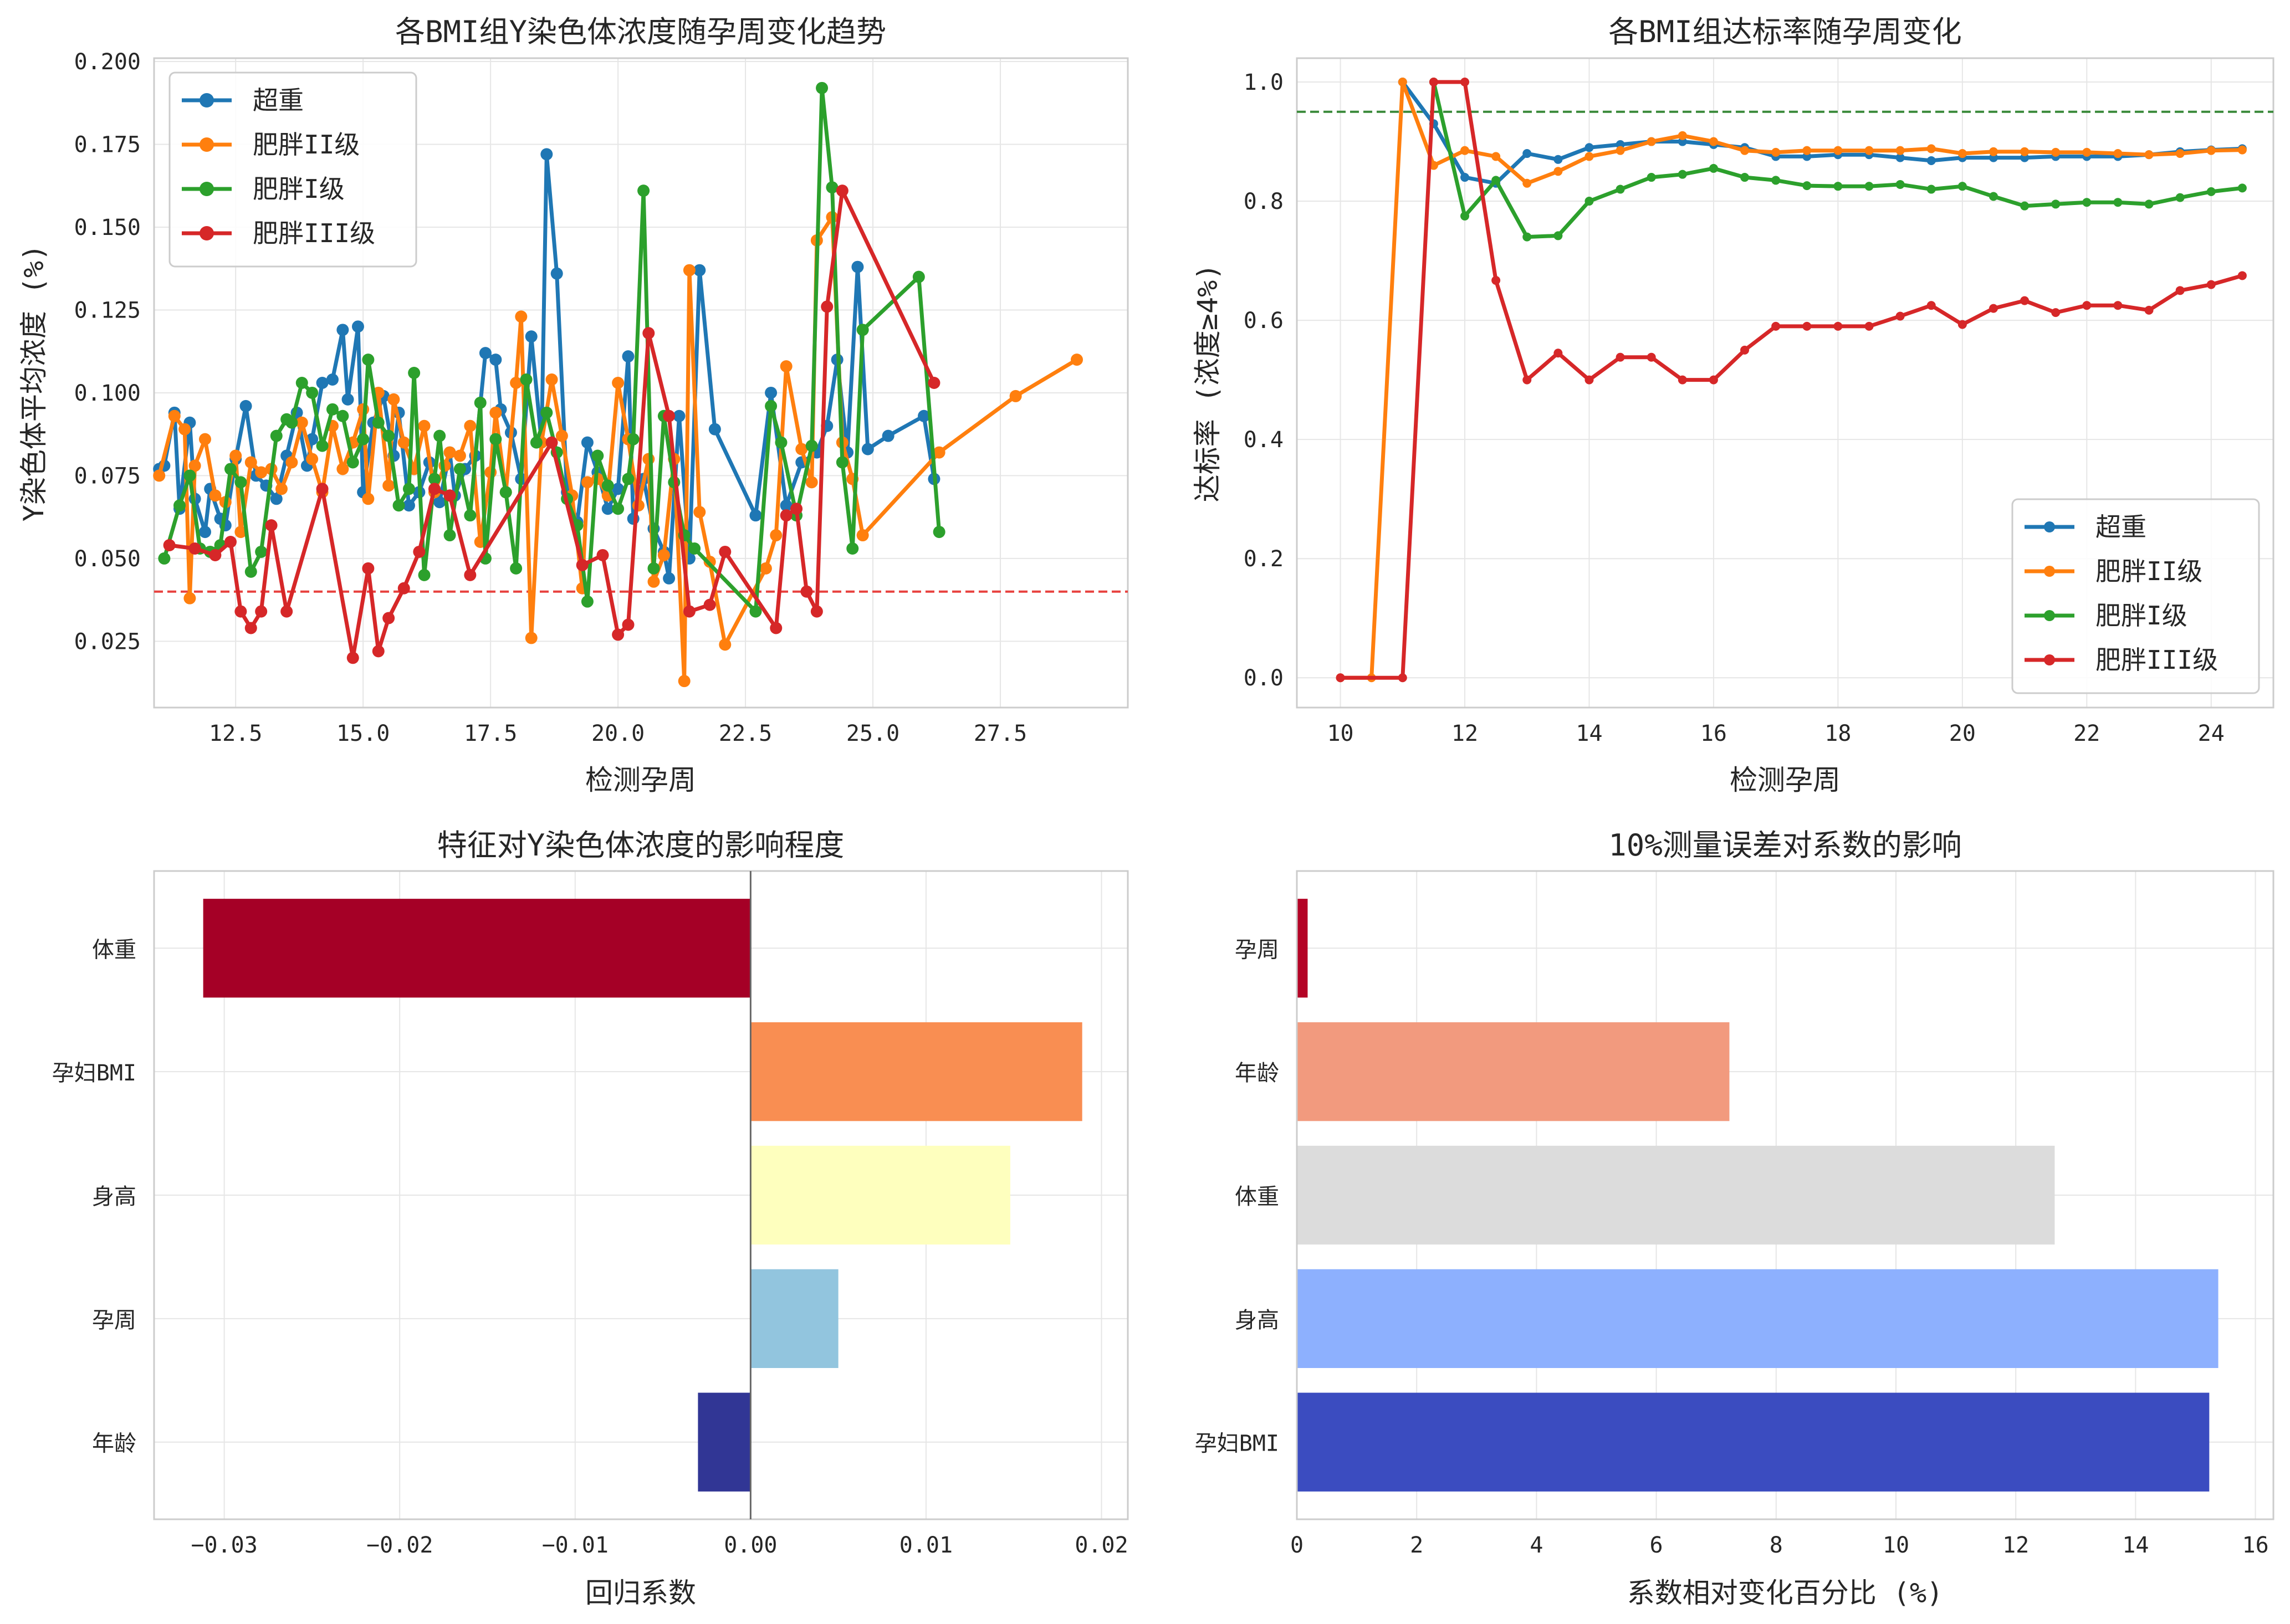 The image size is (2290, 1624). Describe the element at coordinates (114, 1444) in the screenshot. I see `y-tick-label: 年龄` at that location.